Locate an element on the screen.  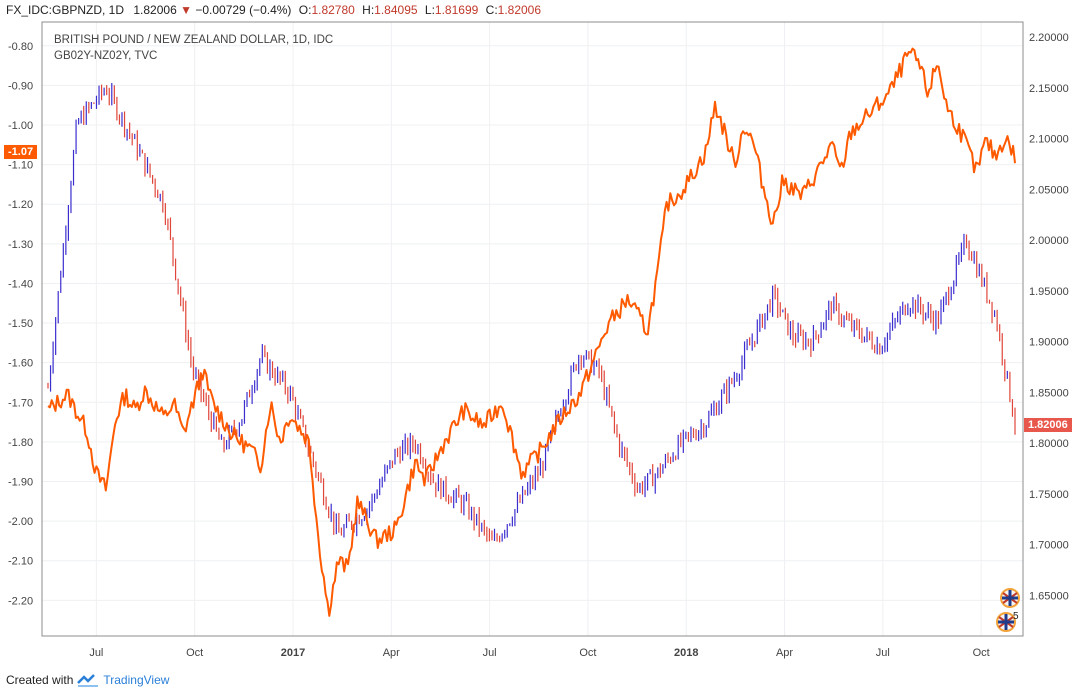
left-tick-label: -1.20 is located at coordinates (20, 205).